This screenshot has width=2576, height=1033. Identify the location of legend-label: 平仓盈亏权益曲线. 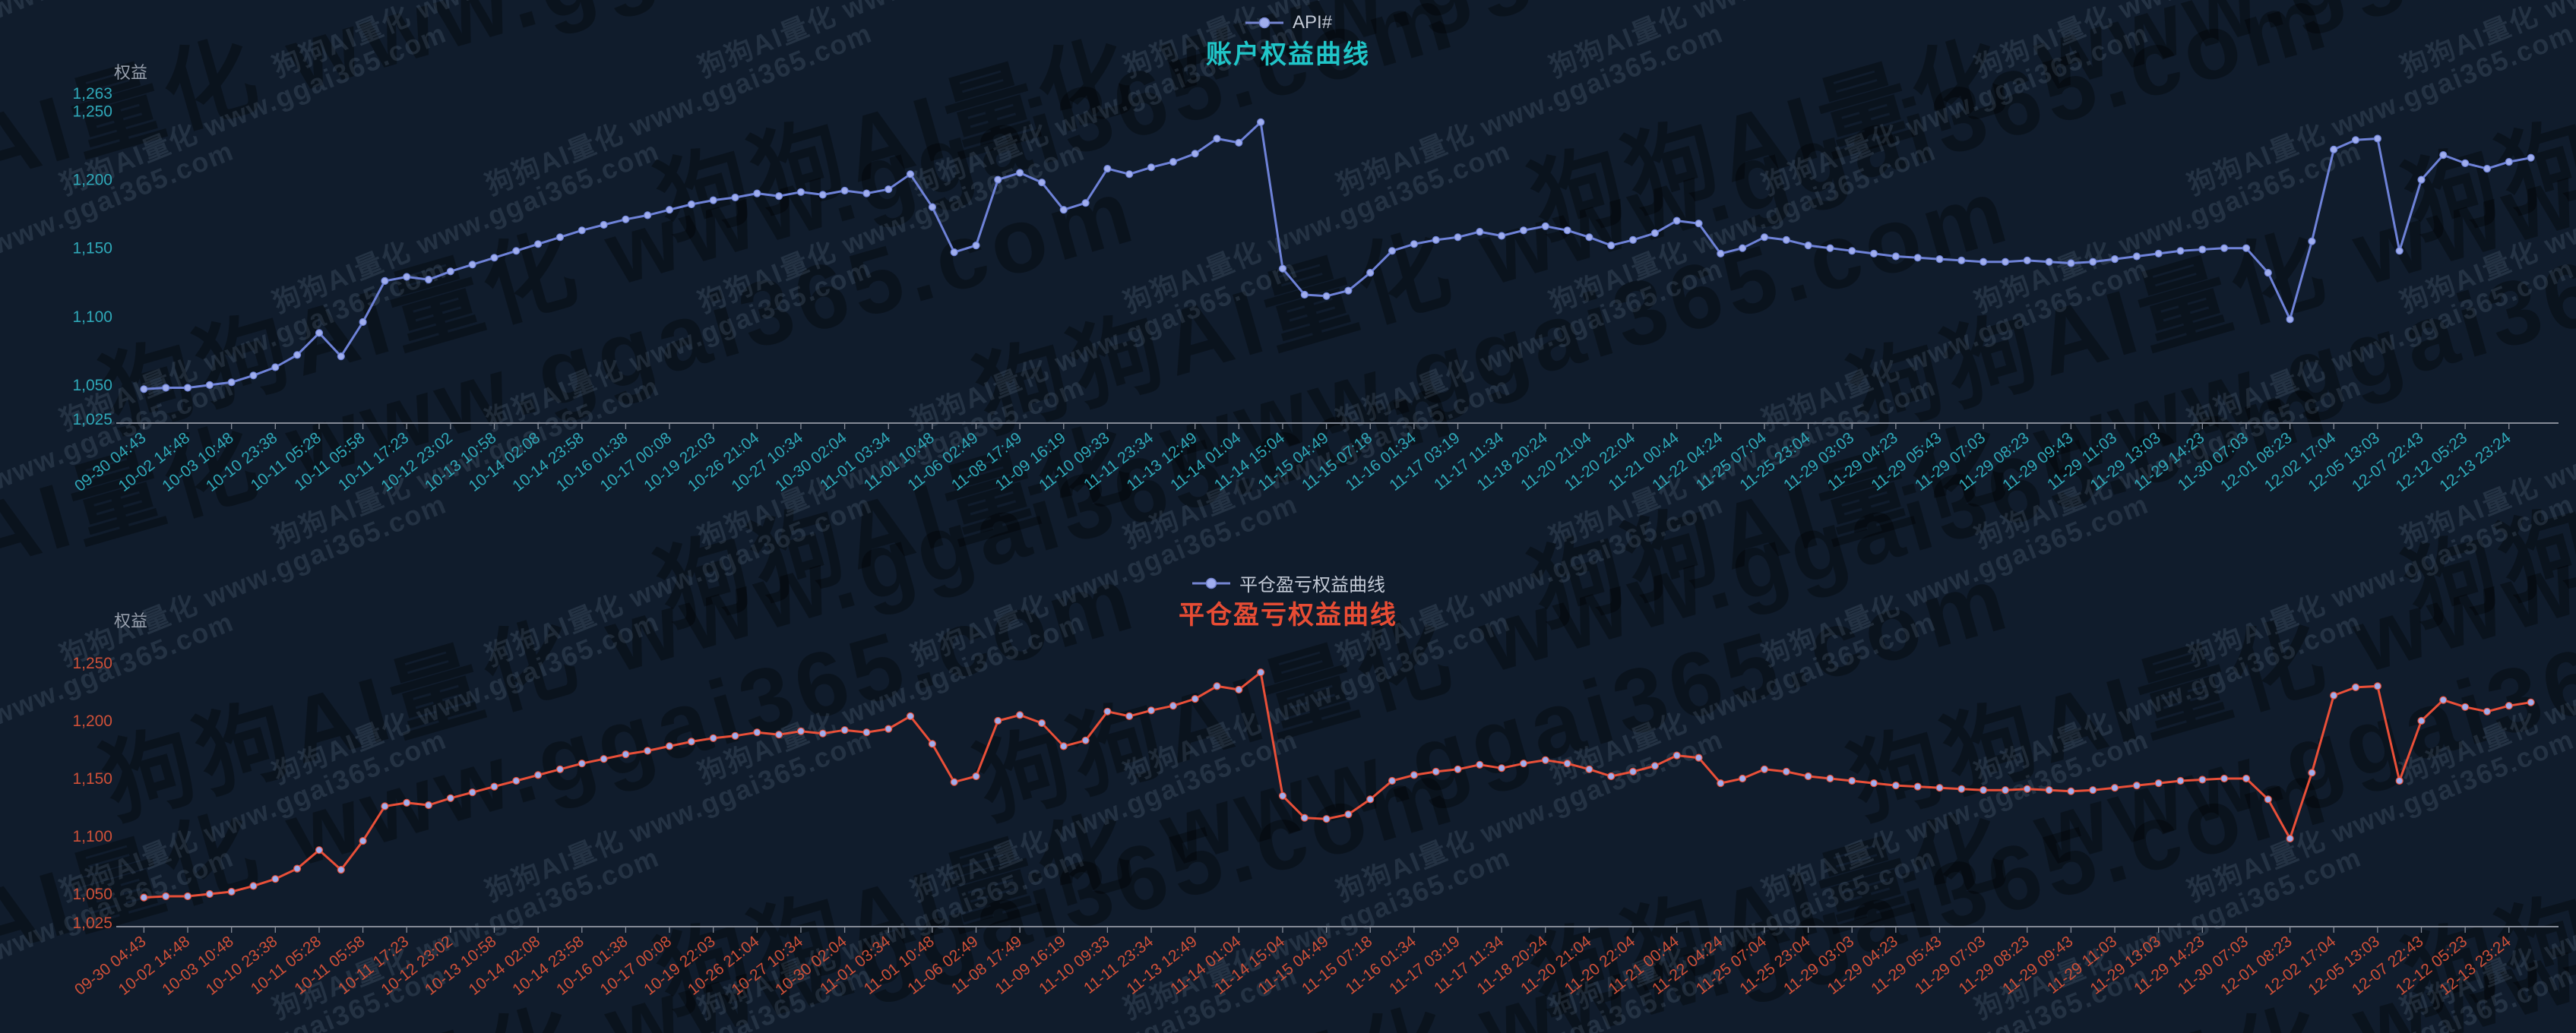
(1312, 585).